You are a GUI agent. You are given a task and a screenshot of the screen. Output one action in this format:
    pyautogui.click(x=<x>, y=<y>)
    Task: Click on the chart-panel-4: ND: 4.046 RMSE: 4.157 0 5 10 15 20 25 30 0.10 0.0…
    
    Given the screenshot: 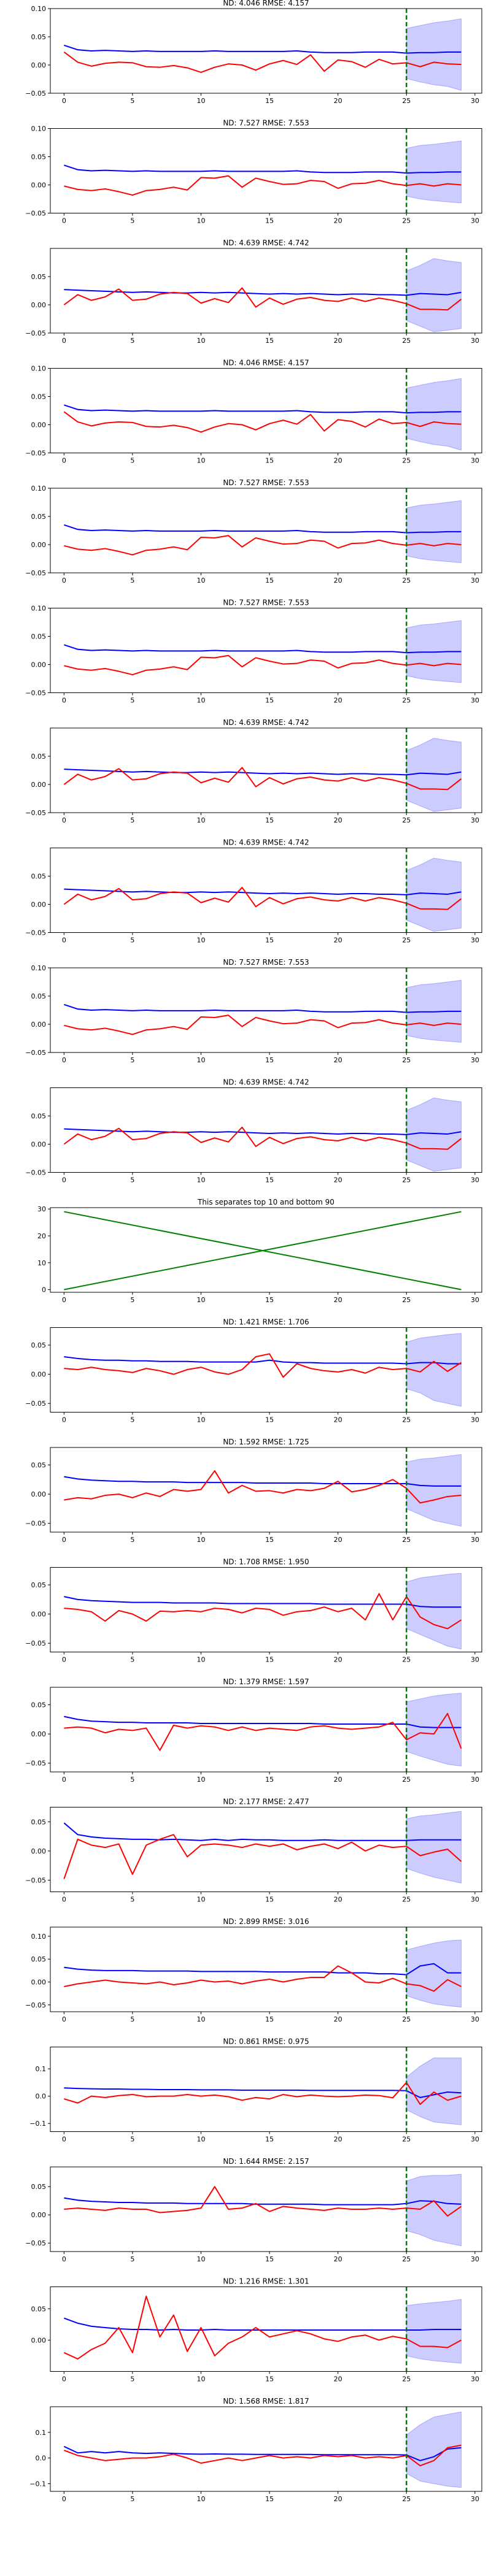 What is the action you would take?
    pyautogui.click(x=253, y=412)
    